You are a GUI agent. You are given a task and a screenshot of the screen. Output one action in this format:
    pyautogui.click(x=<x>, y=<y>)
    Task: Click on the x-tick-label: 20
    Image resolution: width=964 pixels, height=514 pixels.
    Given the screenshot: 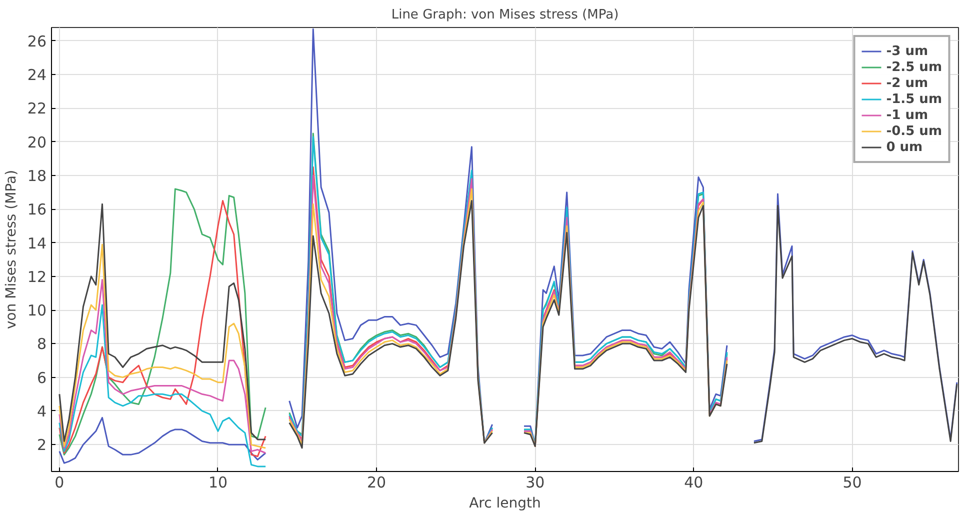 What is the action you would take?
    pyautogui.click(x=376, y=483)
    